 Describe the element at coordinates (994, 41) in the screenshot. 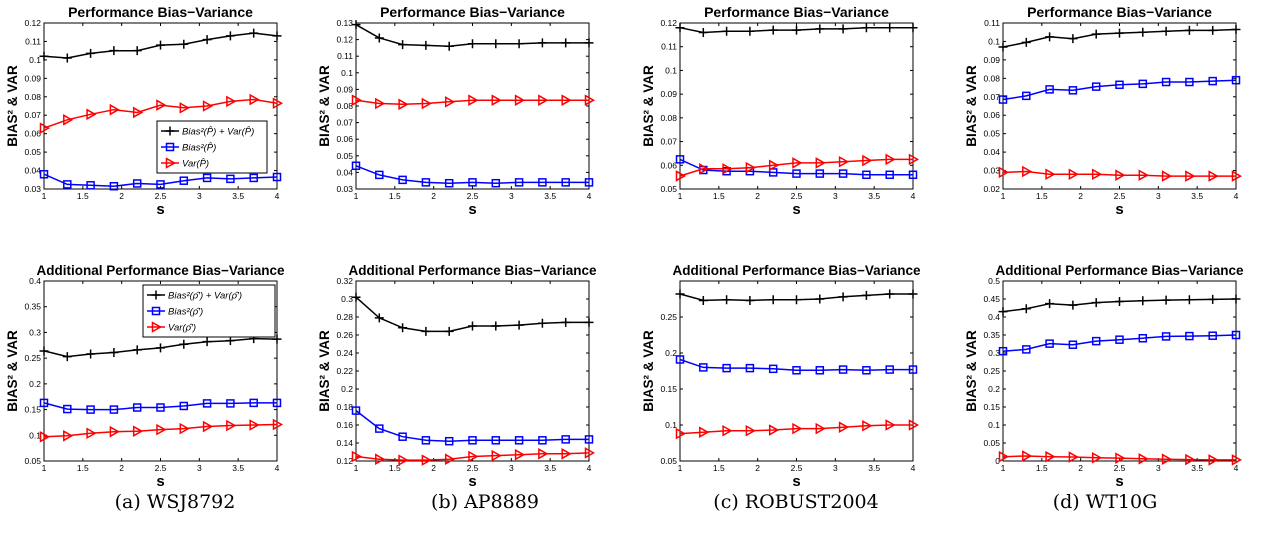

I see `y-tick-label: 0.1` at that location.